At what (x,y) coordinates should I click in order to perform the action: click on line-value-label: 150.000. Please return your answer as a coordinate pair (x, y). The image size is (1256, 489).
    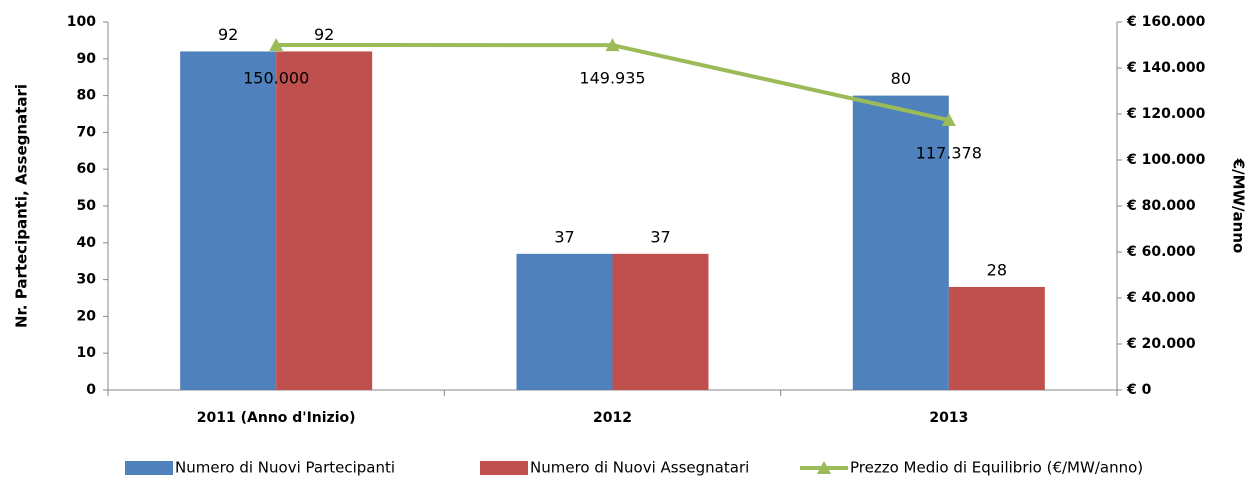
    Looking at the image, I should click on (276, 78).